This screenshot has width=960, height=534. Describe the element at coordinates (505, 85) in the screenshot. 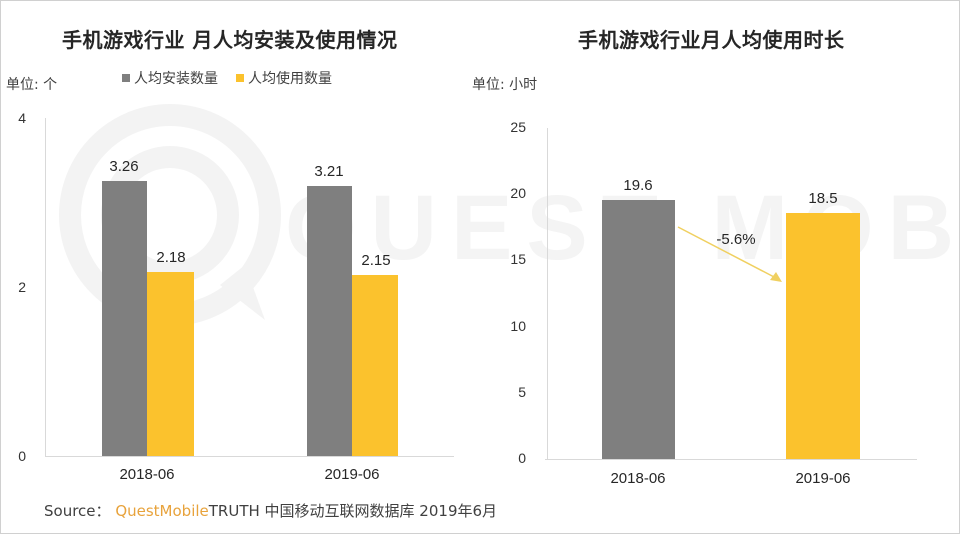

I see `right-chart-unit: 单位: 小时` at that location.